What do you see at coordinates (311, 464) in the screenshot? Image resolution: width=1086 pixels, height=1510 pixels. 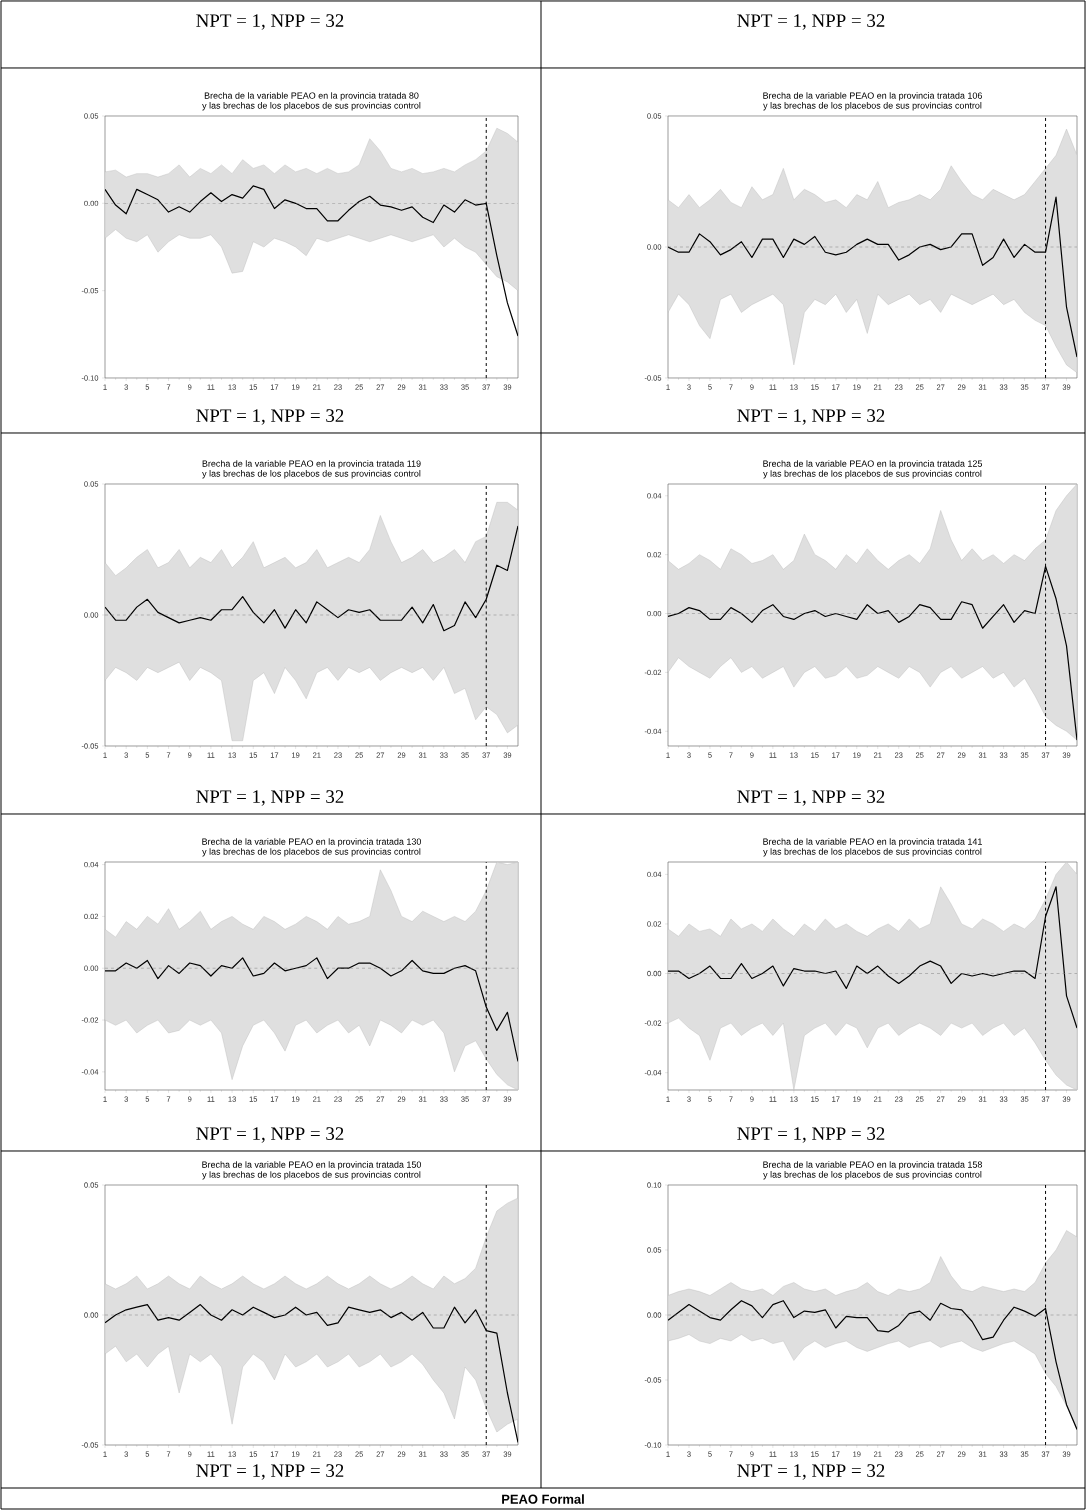 I see `chart-title: Brecha de la variable PEAO en la provincia tratada 119` at bounding box center [311, 464].